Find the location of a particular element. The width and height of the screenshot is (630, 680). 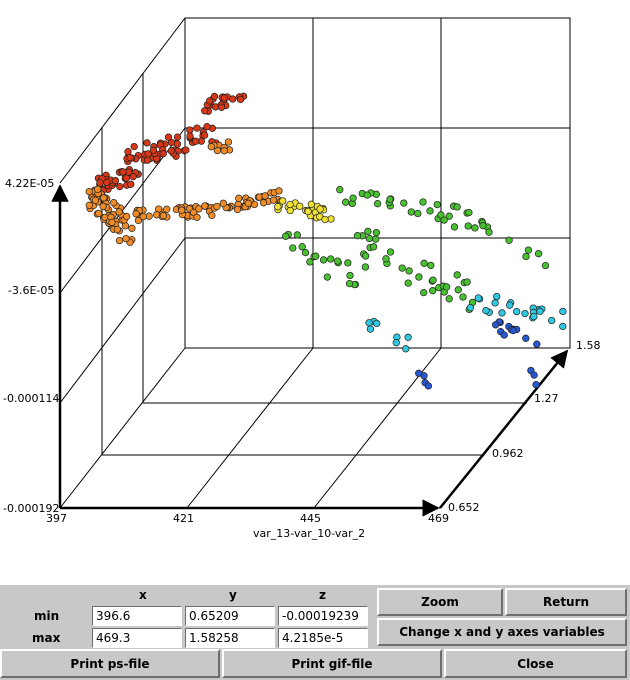

max-row-label: max is located at coordinates (46, 638).